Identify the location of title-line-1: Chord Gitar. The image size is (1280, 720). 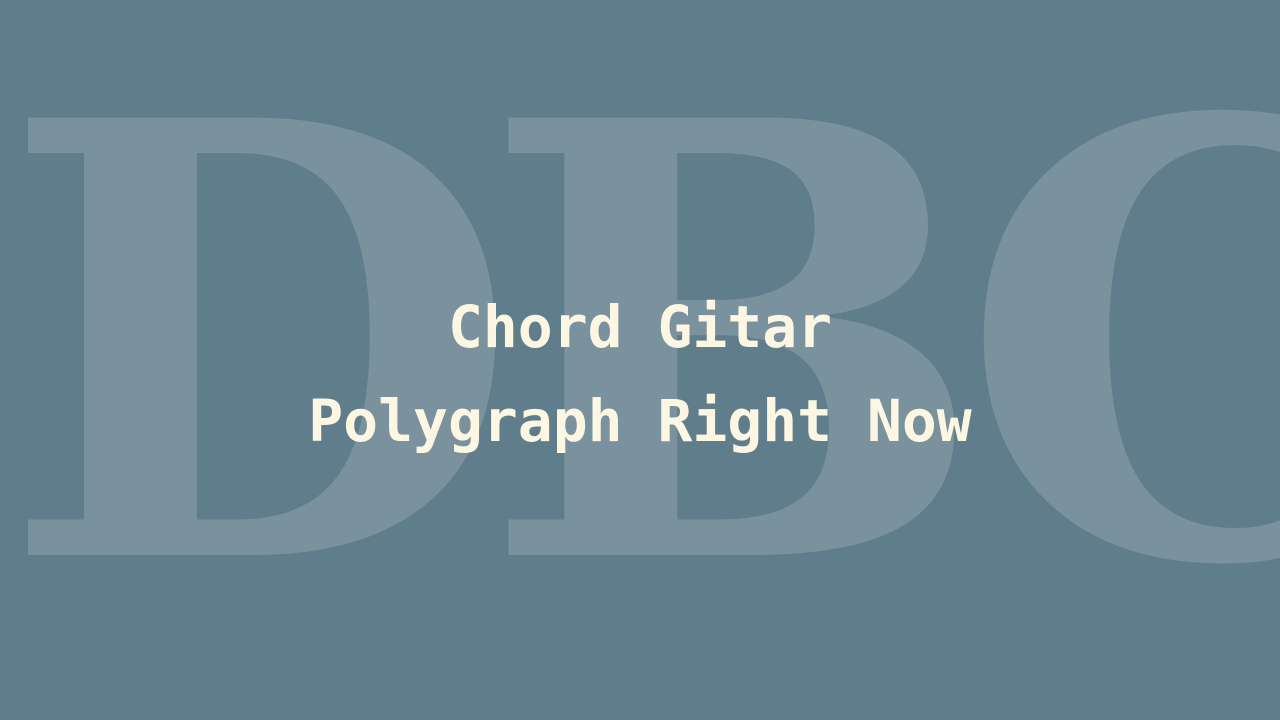
(640, 327).